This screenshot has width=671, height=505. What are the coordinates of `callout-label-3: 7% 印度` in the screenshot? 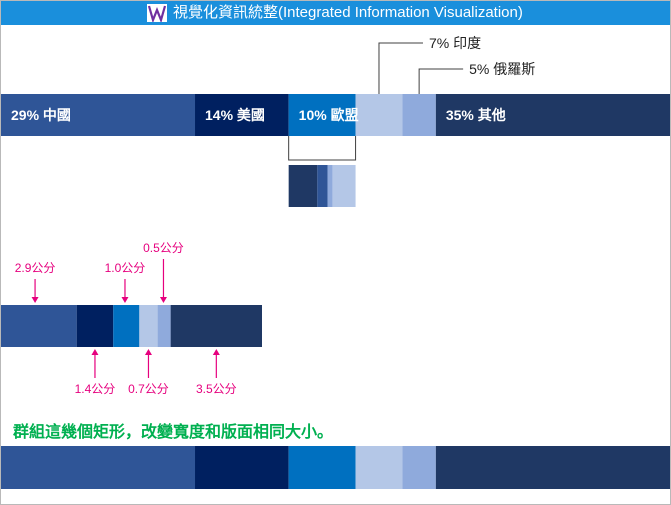 It's located at (455, 43).